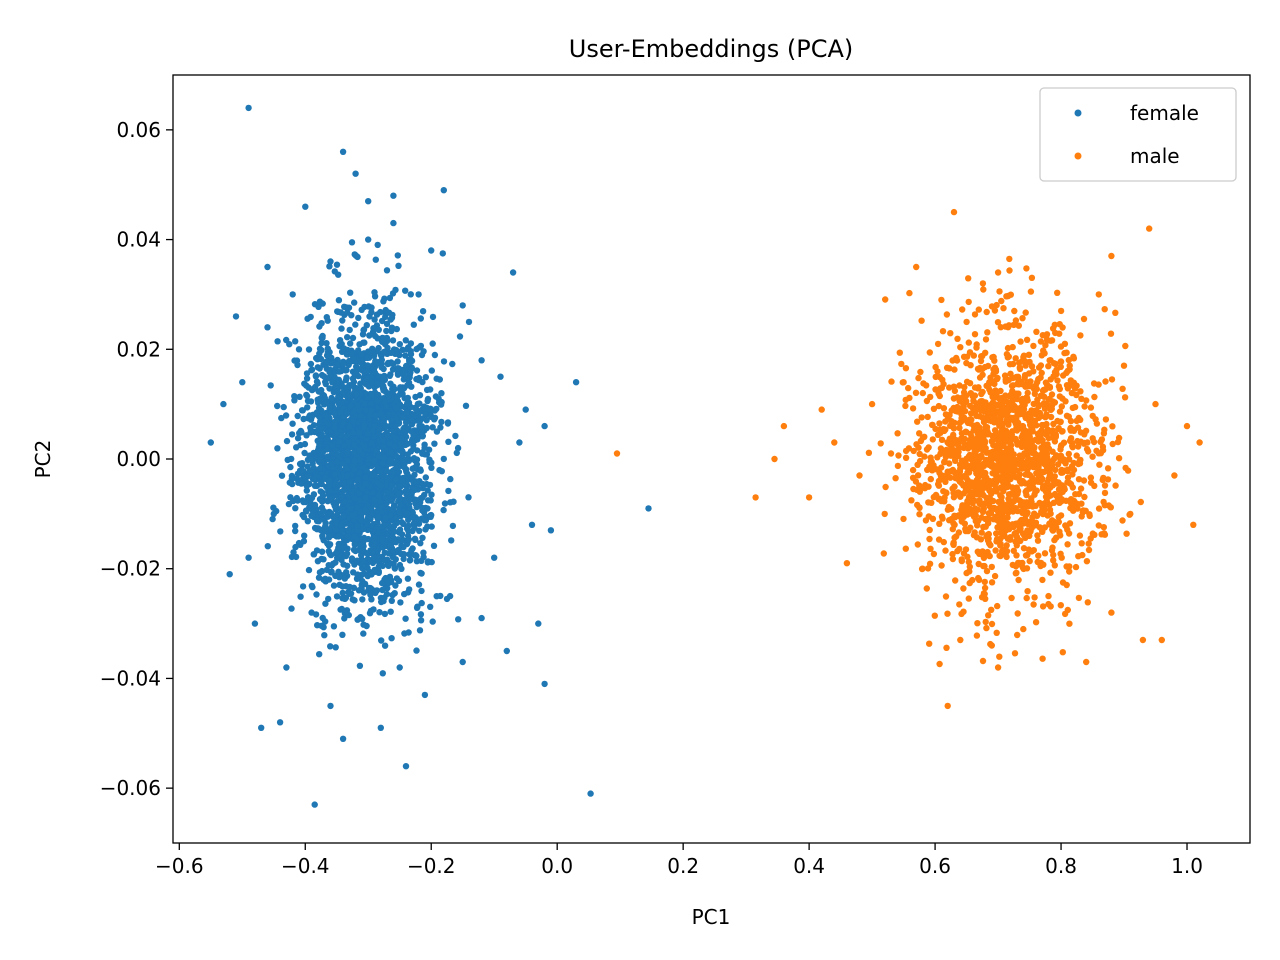 The image size is (1280, 960). I want to click on y-tick-label: 0.04, so click(138, 240).